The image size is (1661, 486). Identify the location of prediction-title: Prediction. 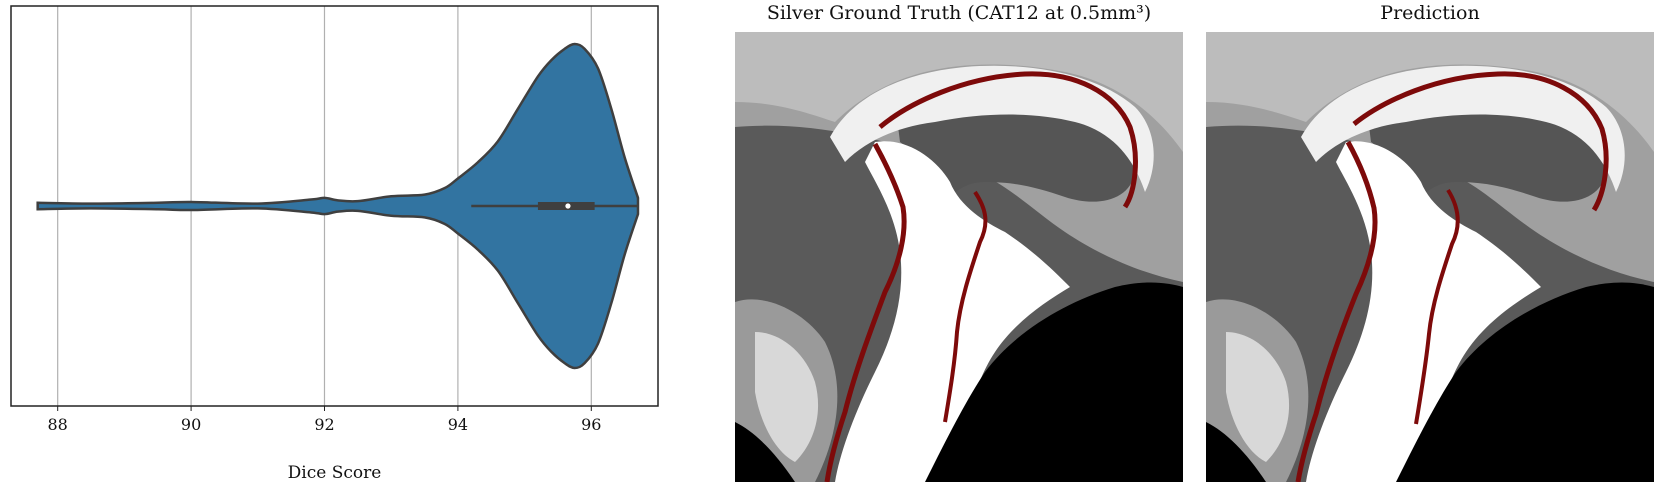
(1430, 13).